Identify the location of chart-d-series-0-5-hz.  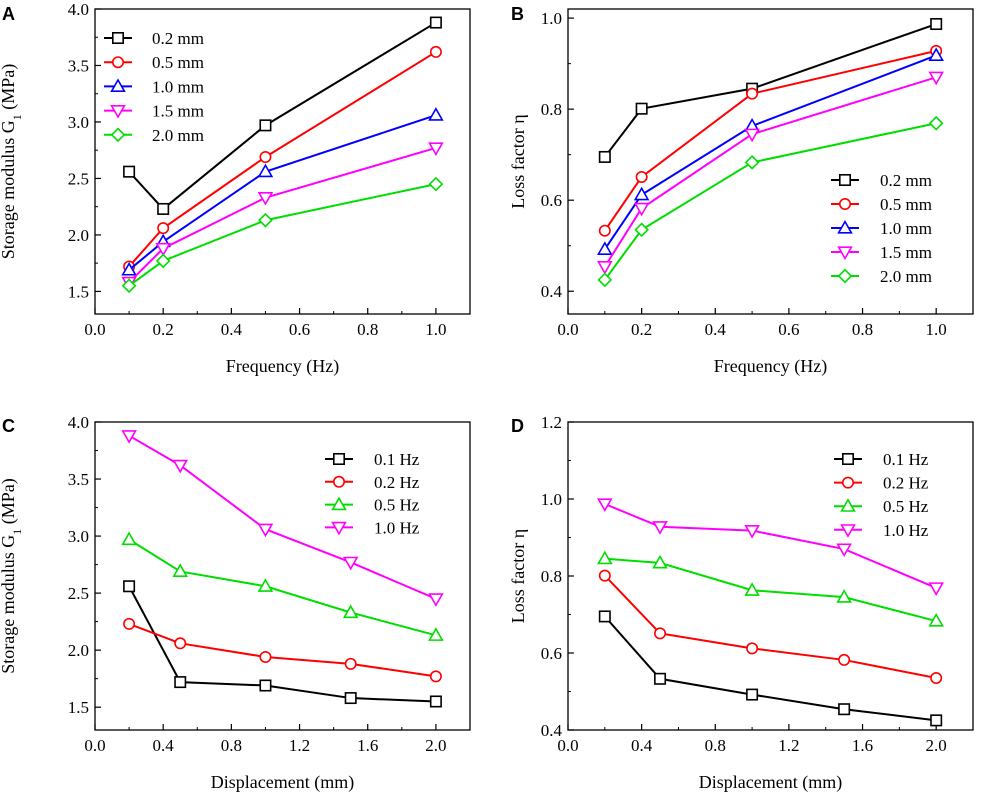
(770, 588).